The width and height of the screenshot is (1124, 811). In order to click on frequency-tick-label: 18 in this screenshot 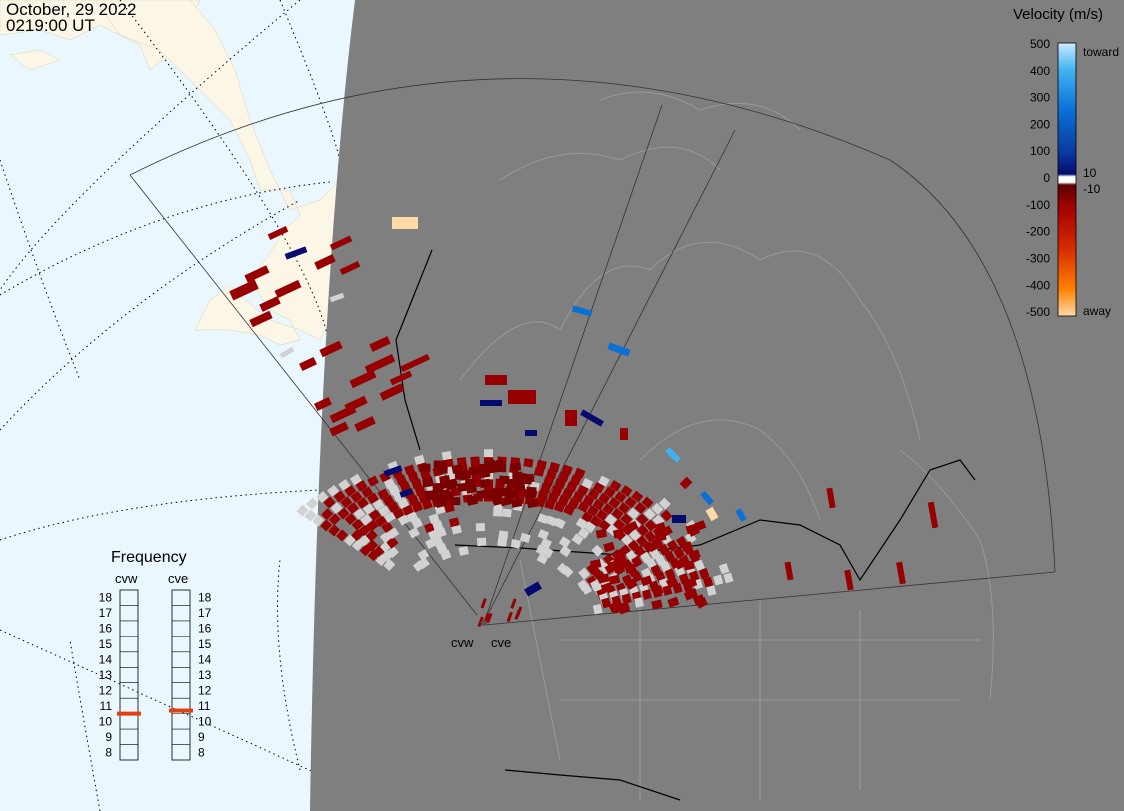, I will do `click(106, 598)`.